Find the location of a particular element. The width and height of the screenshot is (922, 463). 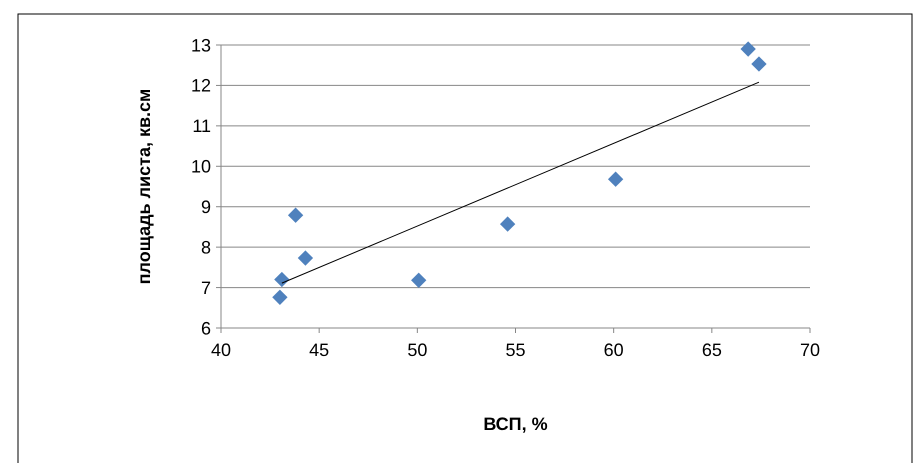

x-tick-label: 65 is located at coordinates (712, 350).